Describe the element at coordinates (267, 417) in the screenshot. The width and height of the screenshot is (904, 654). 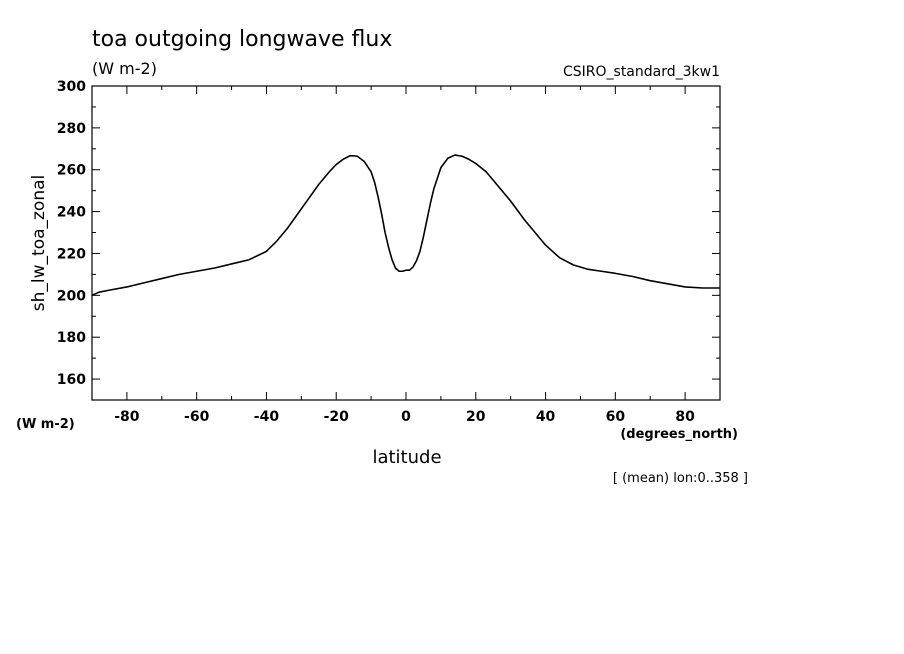
I see `x-tick-label: -40` at that location.